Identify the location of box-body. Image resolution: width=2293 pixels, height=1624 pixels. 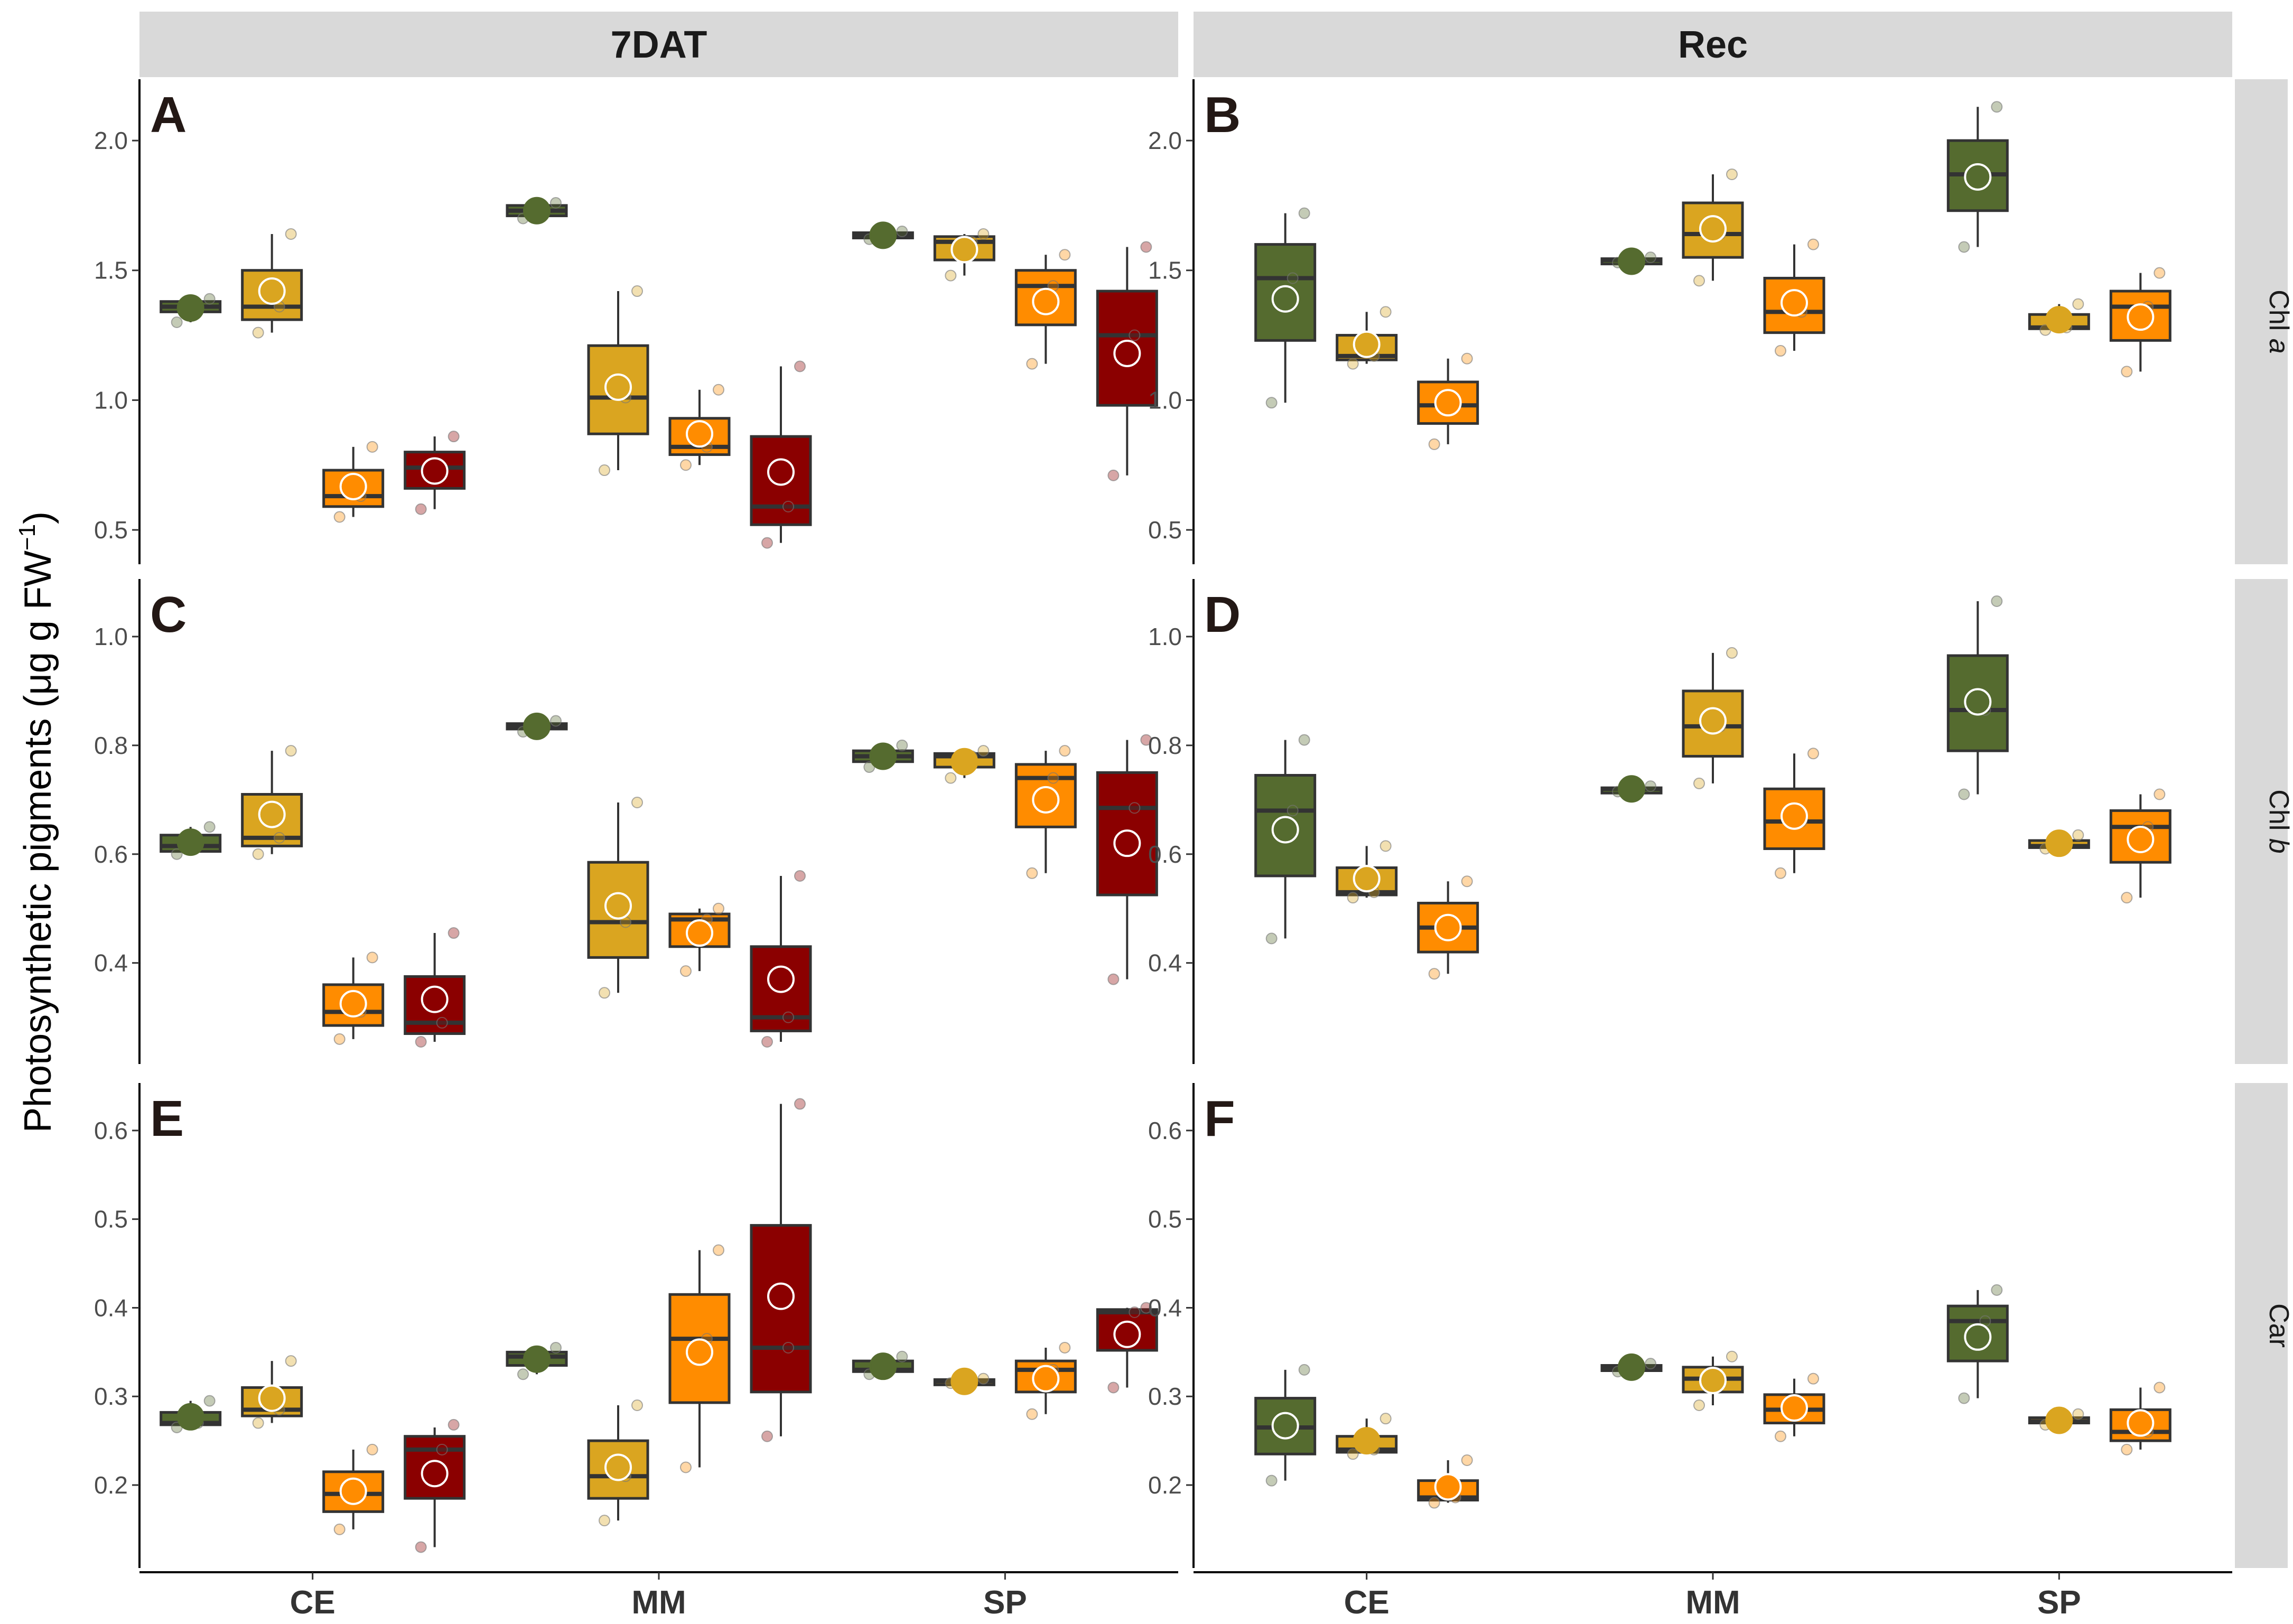
(781, 480).